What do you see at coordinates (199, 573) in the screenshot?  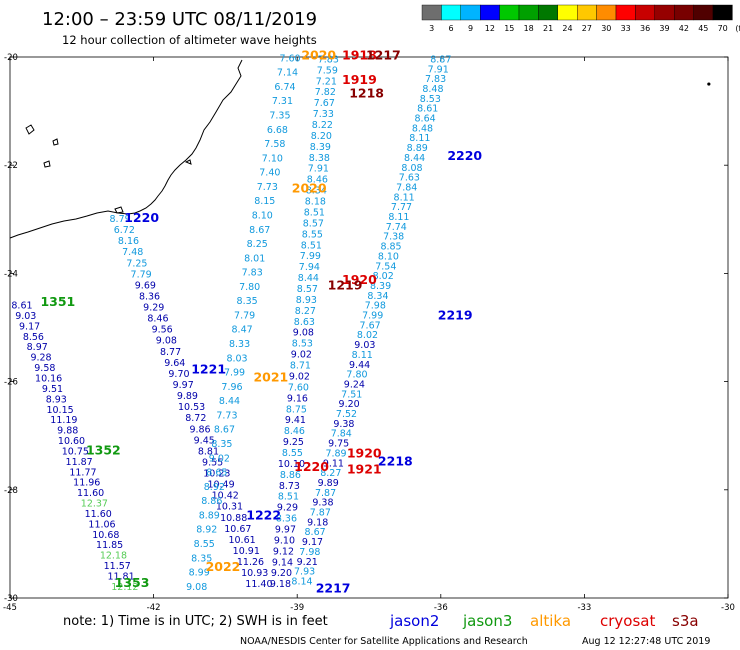 I see `wave-height-value: 8.99` at bounding box center [199, 573].